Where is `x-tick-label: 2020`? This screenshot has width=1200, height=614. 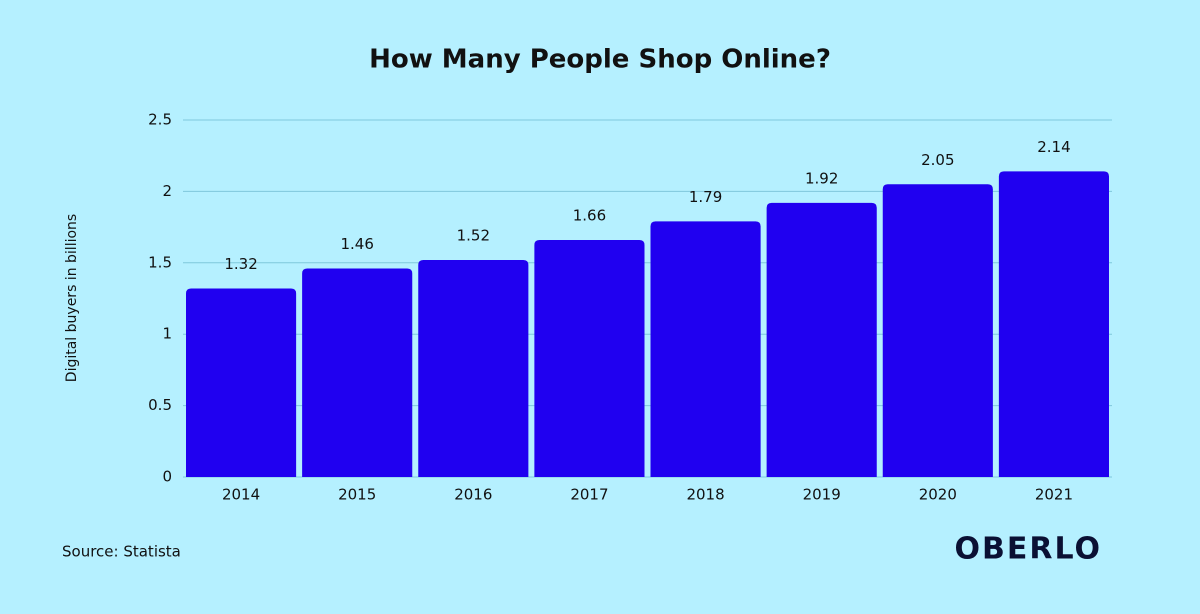
x-tick-label: 2020 is located at coordinates (938, 495).